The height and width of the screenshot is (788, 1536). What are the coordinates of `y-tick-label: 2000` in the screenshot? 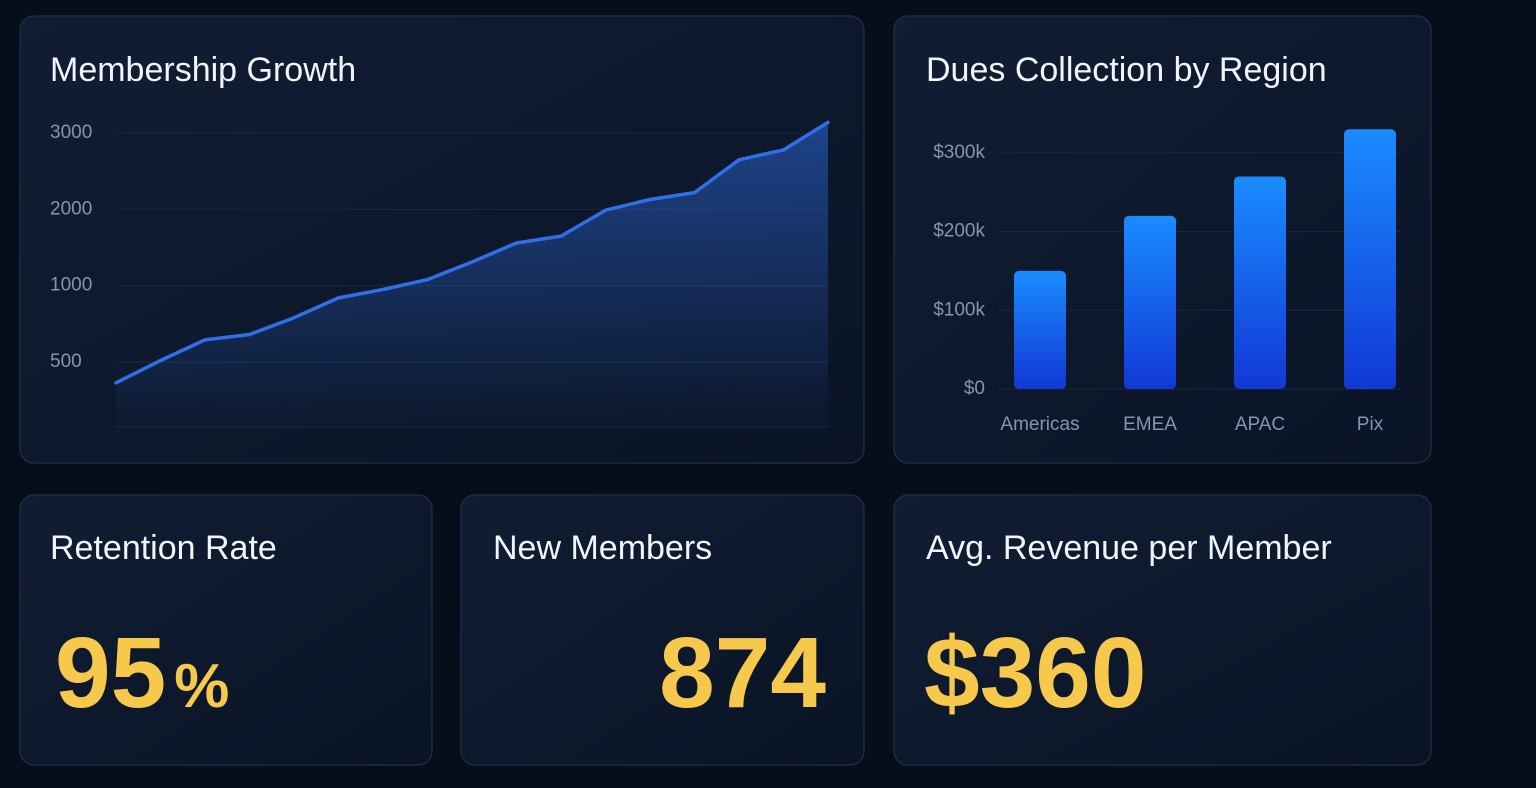 It's located at (71, 208).